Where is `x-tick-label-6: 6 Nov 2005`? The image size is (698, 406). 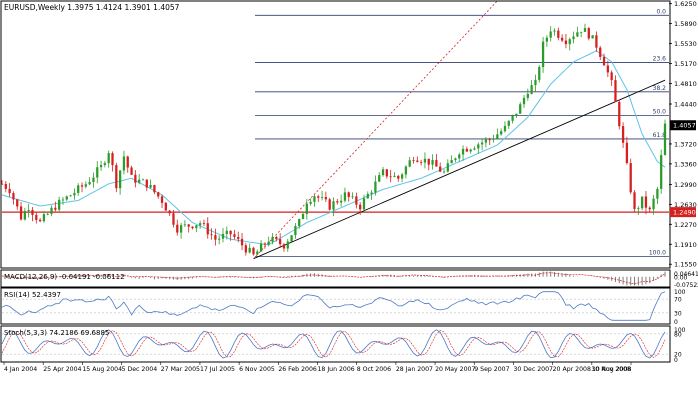
x-tick-label-6: 6 Nov 2005 is located at coordinates (257, 369).